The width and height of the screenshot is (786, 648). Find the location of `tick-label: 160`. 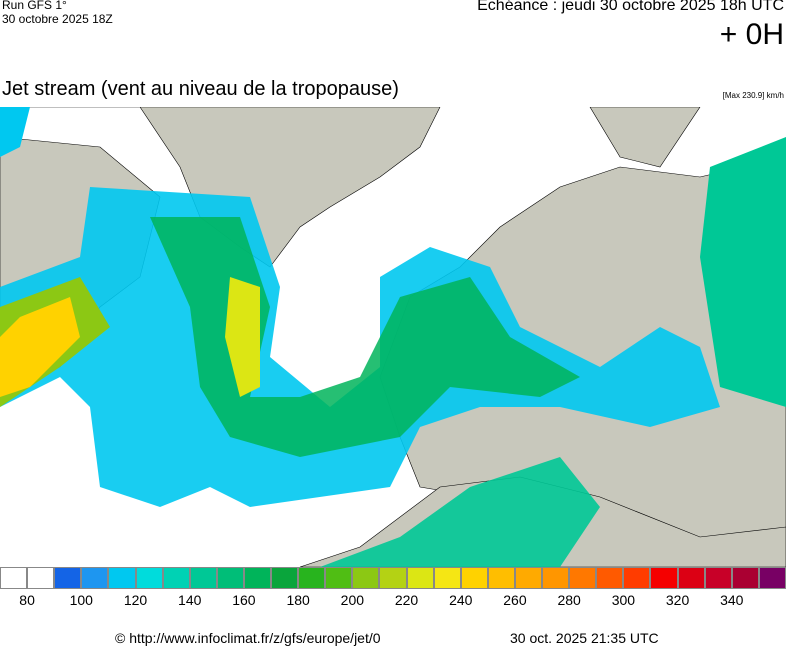

tick-label: 160 is located at coordinates (244, 600).